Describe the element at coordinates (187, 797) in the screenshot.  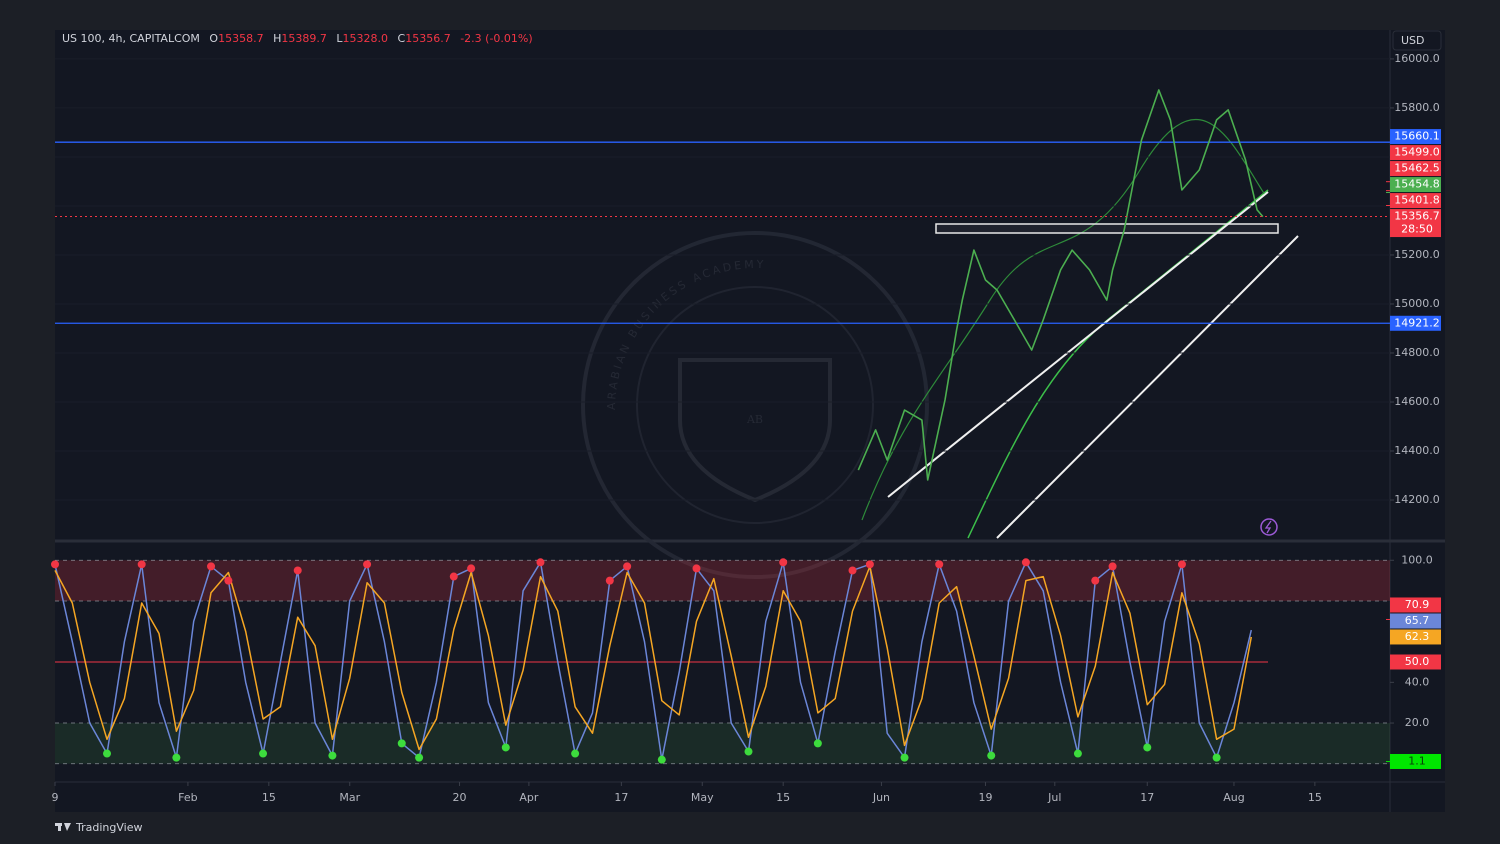
I see `x-tick-label: Feb` at that location.